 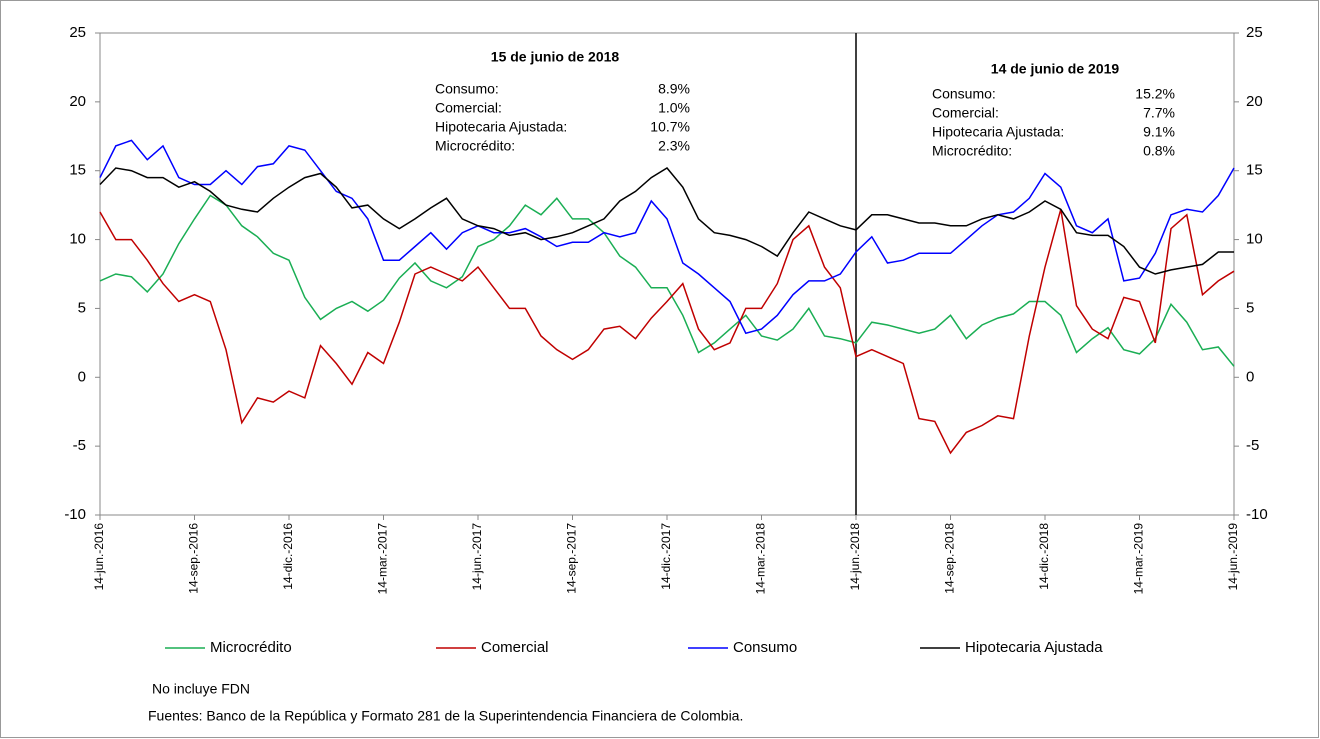 What do you see at coordinates (251, 647) in the screenshot?
I see `legend-label: Microcrédito` at bounding box center [251, 647].